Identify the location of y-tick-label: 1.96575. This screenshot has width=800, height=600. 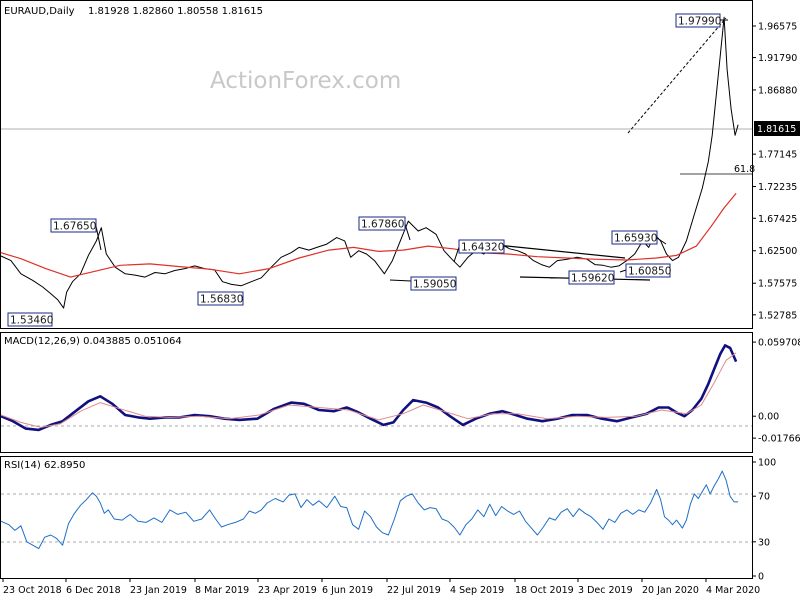
(777, 26).